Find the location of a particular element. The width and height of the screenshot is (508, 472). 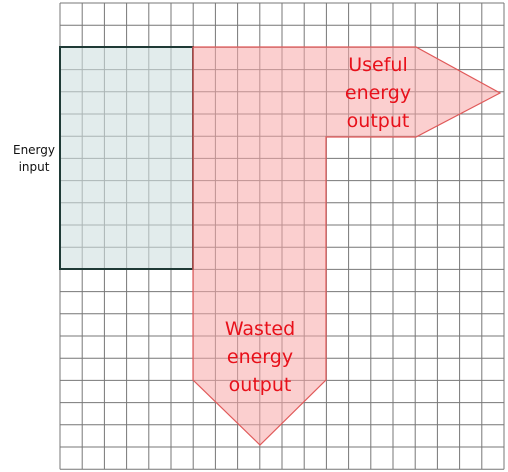

energy-input-label: input is located at coordinates (34, 167).